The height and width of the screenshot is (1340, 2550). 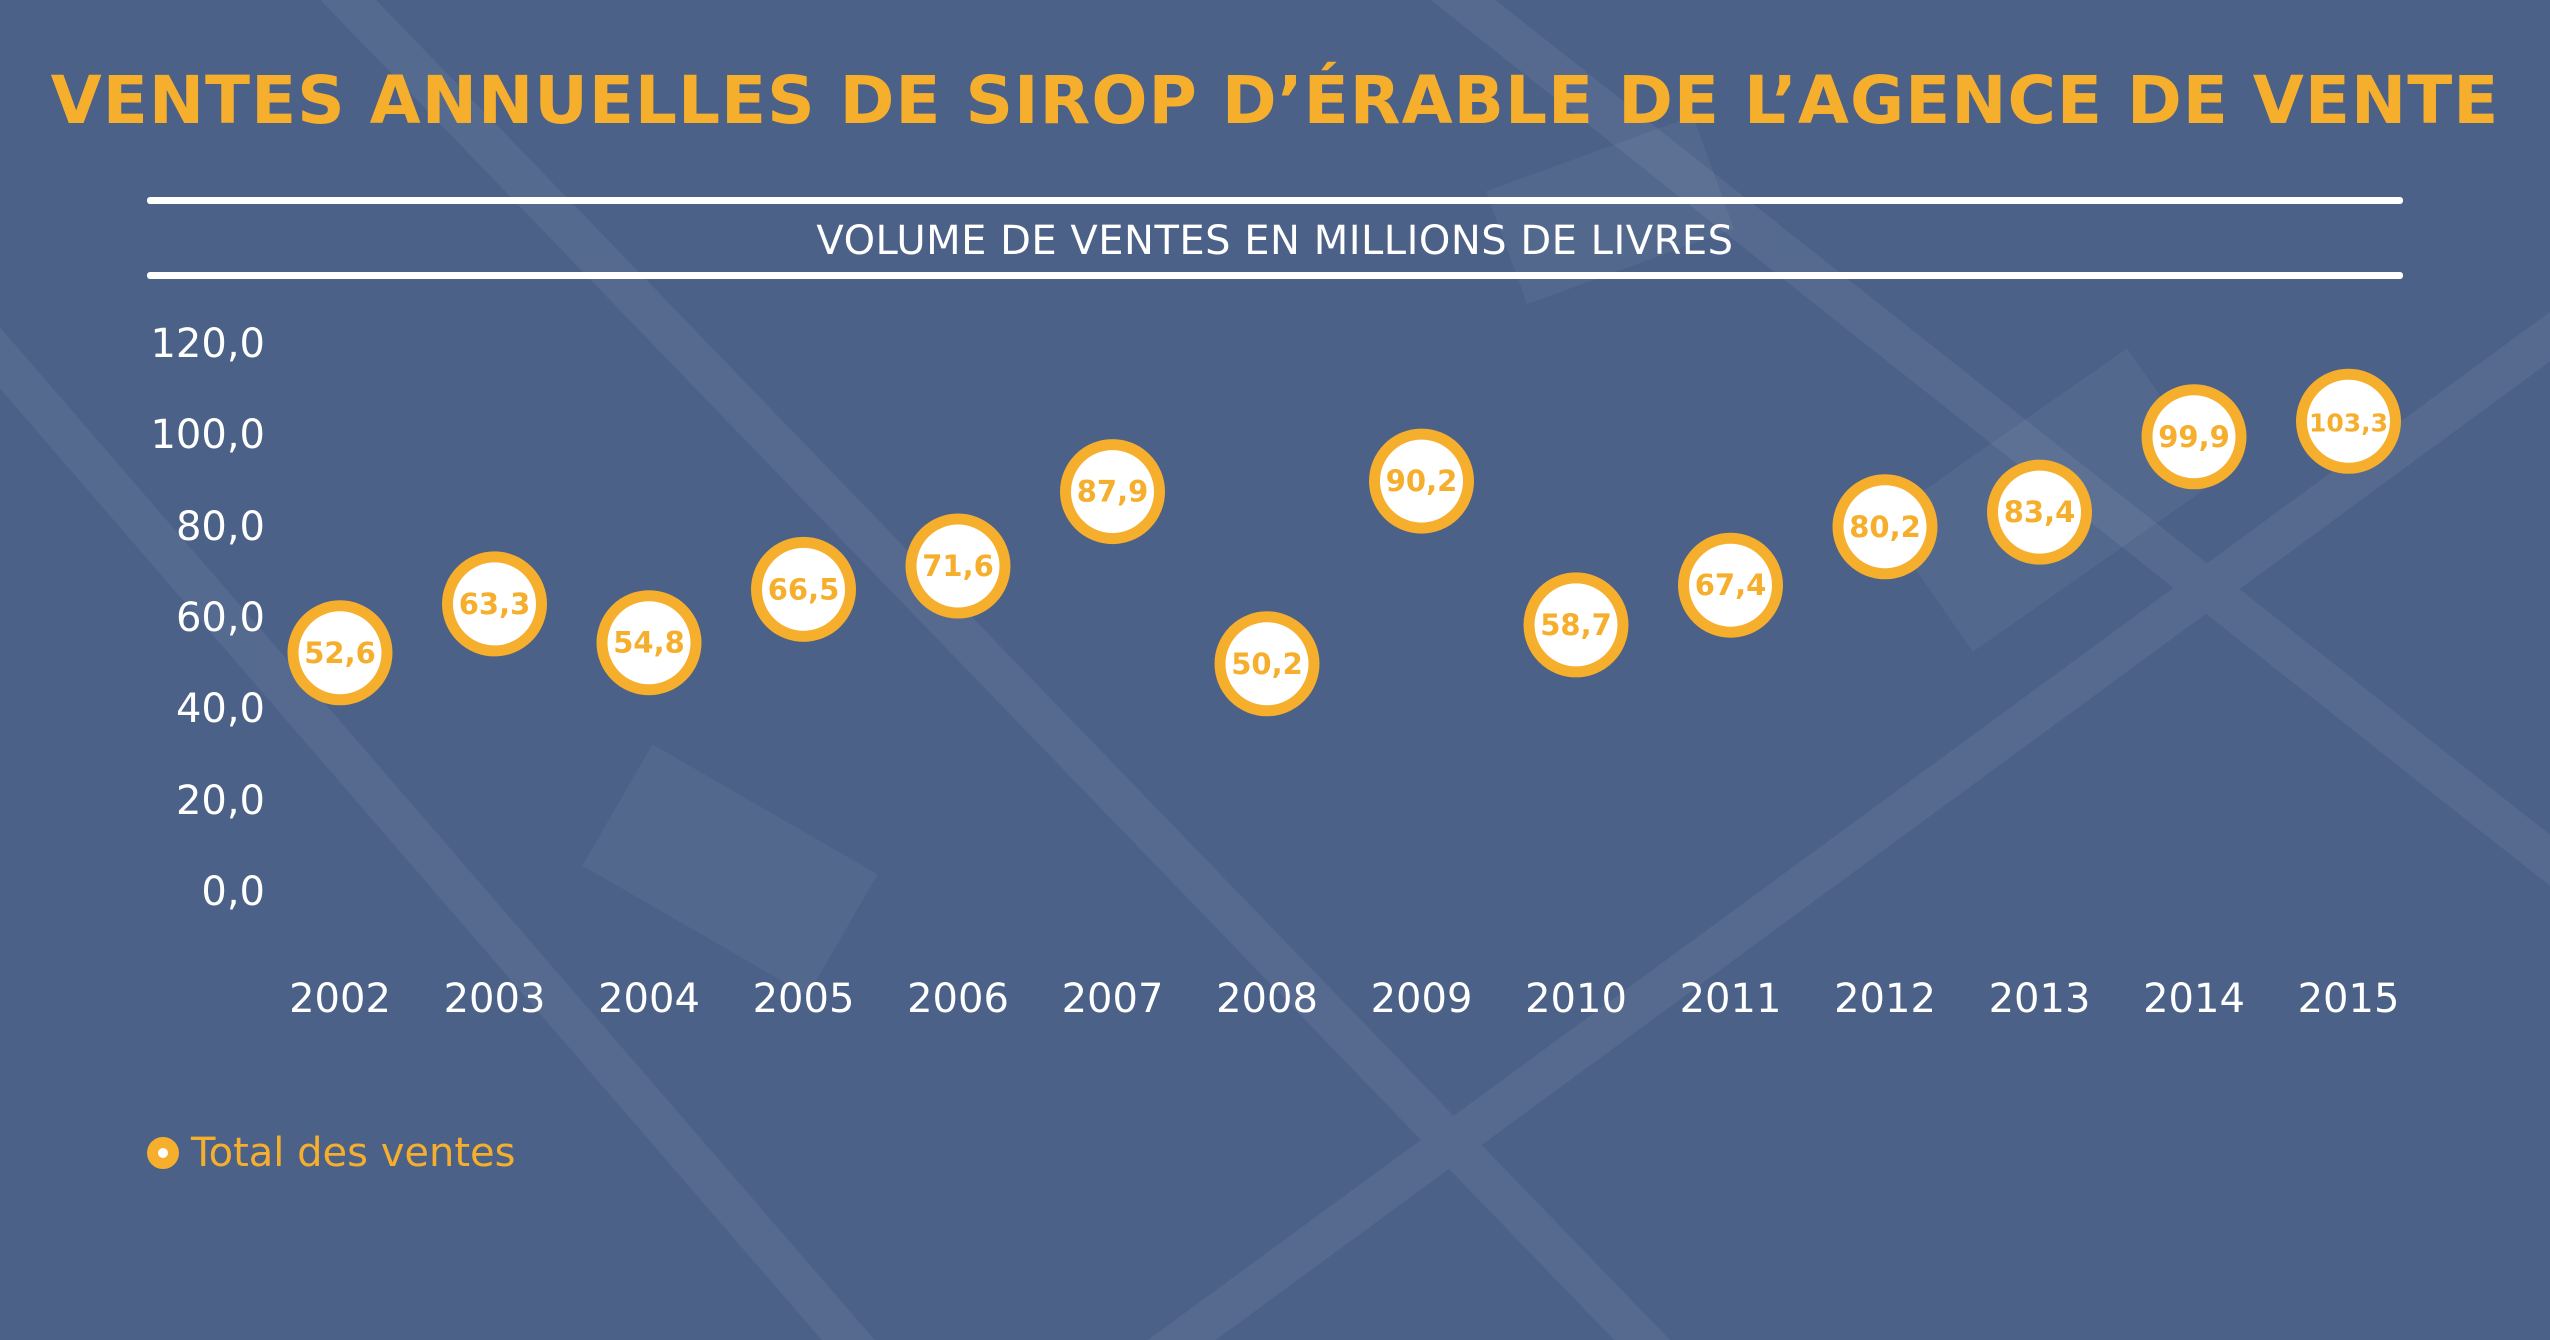 I want to click on x-tick-label: 2012, so click(x=1885, y=999).